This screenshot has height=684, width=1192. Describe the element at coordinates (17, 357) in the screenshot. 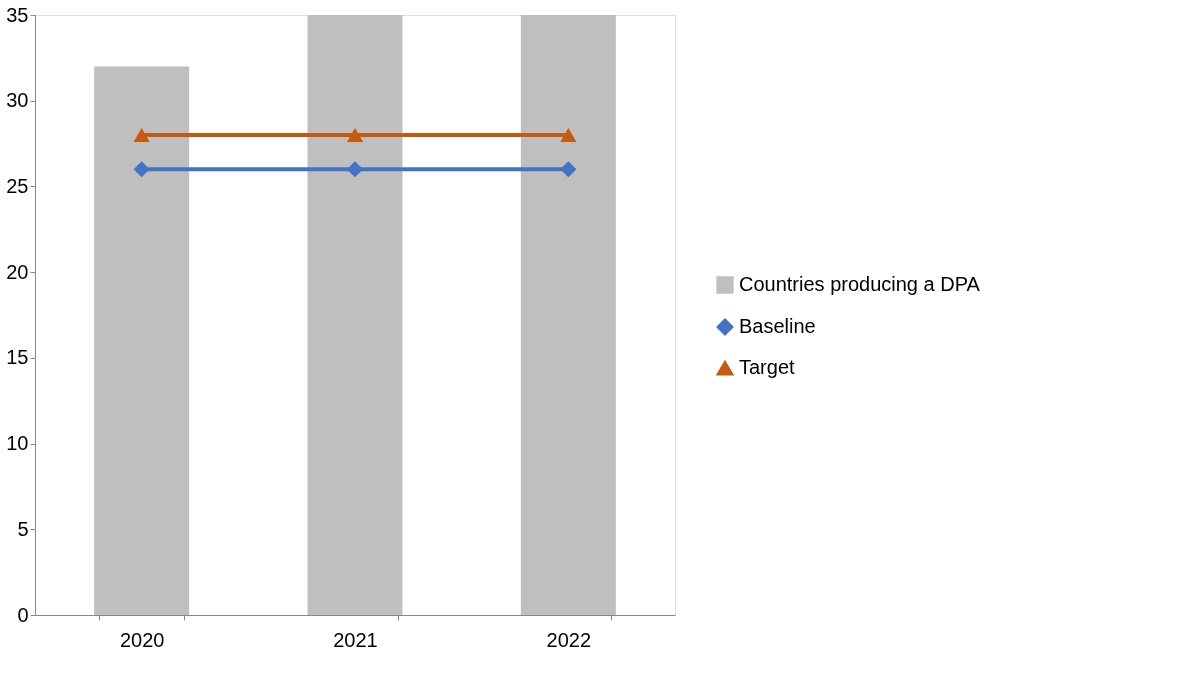

I see `y-tick-label: 15` at that location.